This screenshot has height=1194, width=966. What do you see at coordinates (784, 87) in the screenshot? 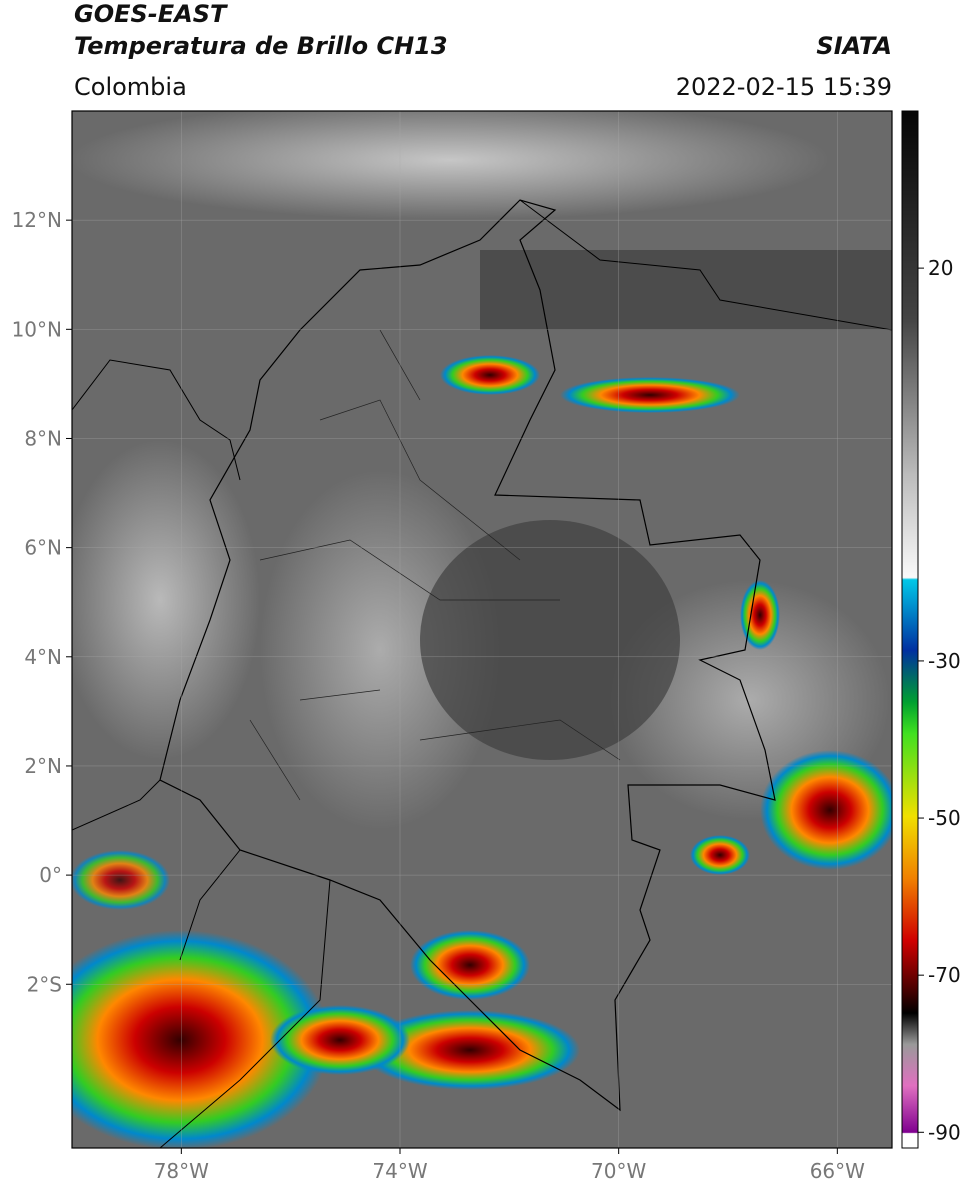
I see `datetime: 2022-02-15 15:39` at bounding box center [784, 87].